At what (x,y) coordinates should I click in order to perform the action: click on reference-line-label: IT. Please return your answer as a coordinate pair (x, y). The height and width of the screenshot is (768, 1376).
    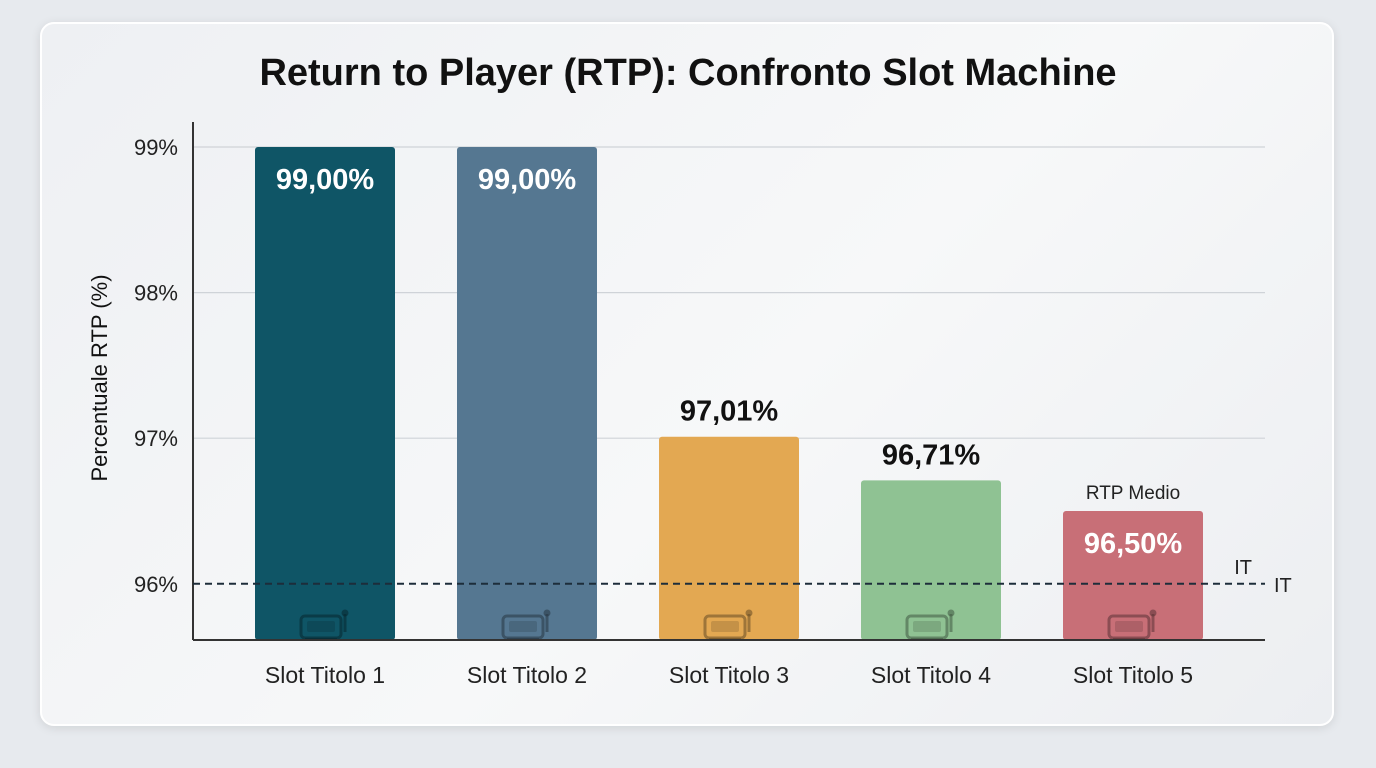
    Looking at the image, I should click on (1243, 568).